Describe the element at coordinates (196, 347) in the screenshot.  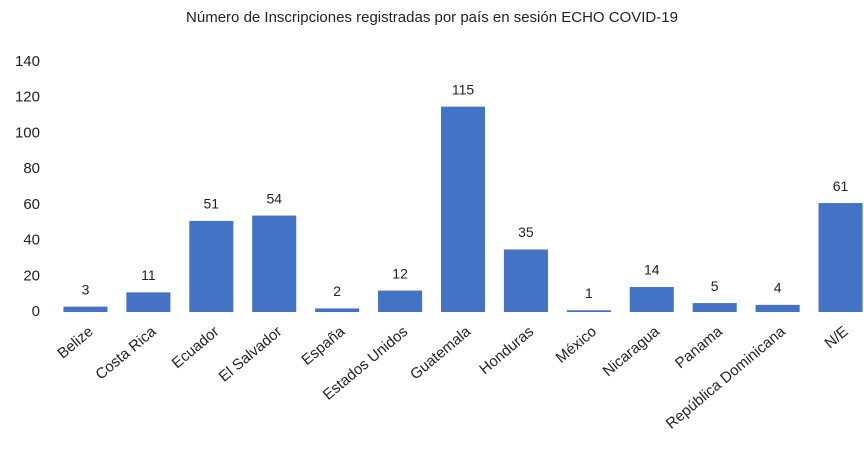
I see `x-tick-label: Ecuador` at that location.